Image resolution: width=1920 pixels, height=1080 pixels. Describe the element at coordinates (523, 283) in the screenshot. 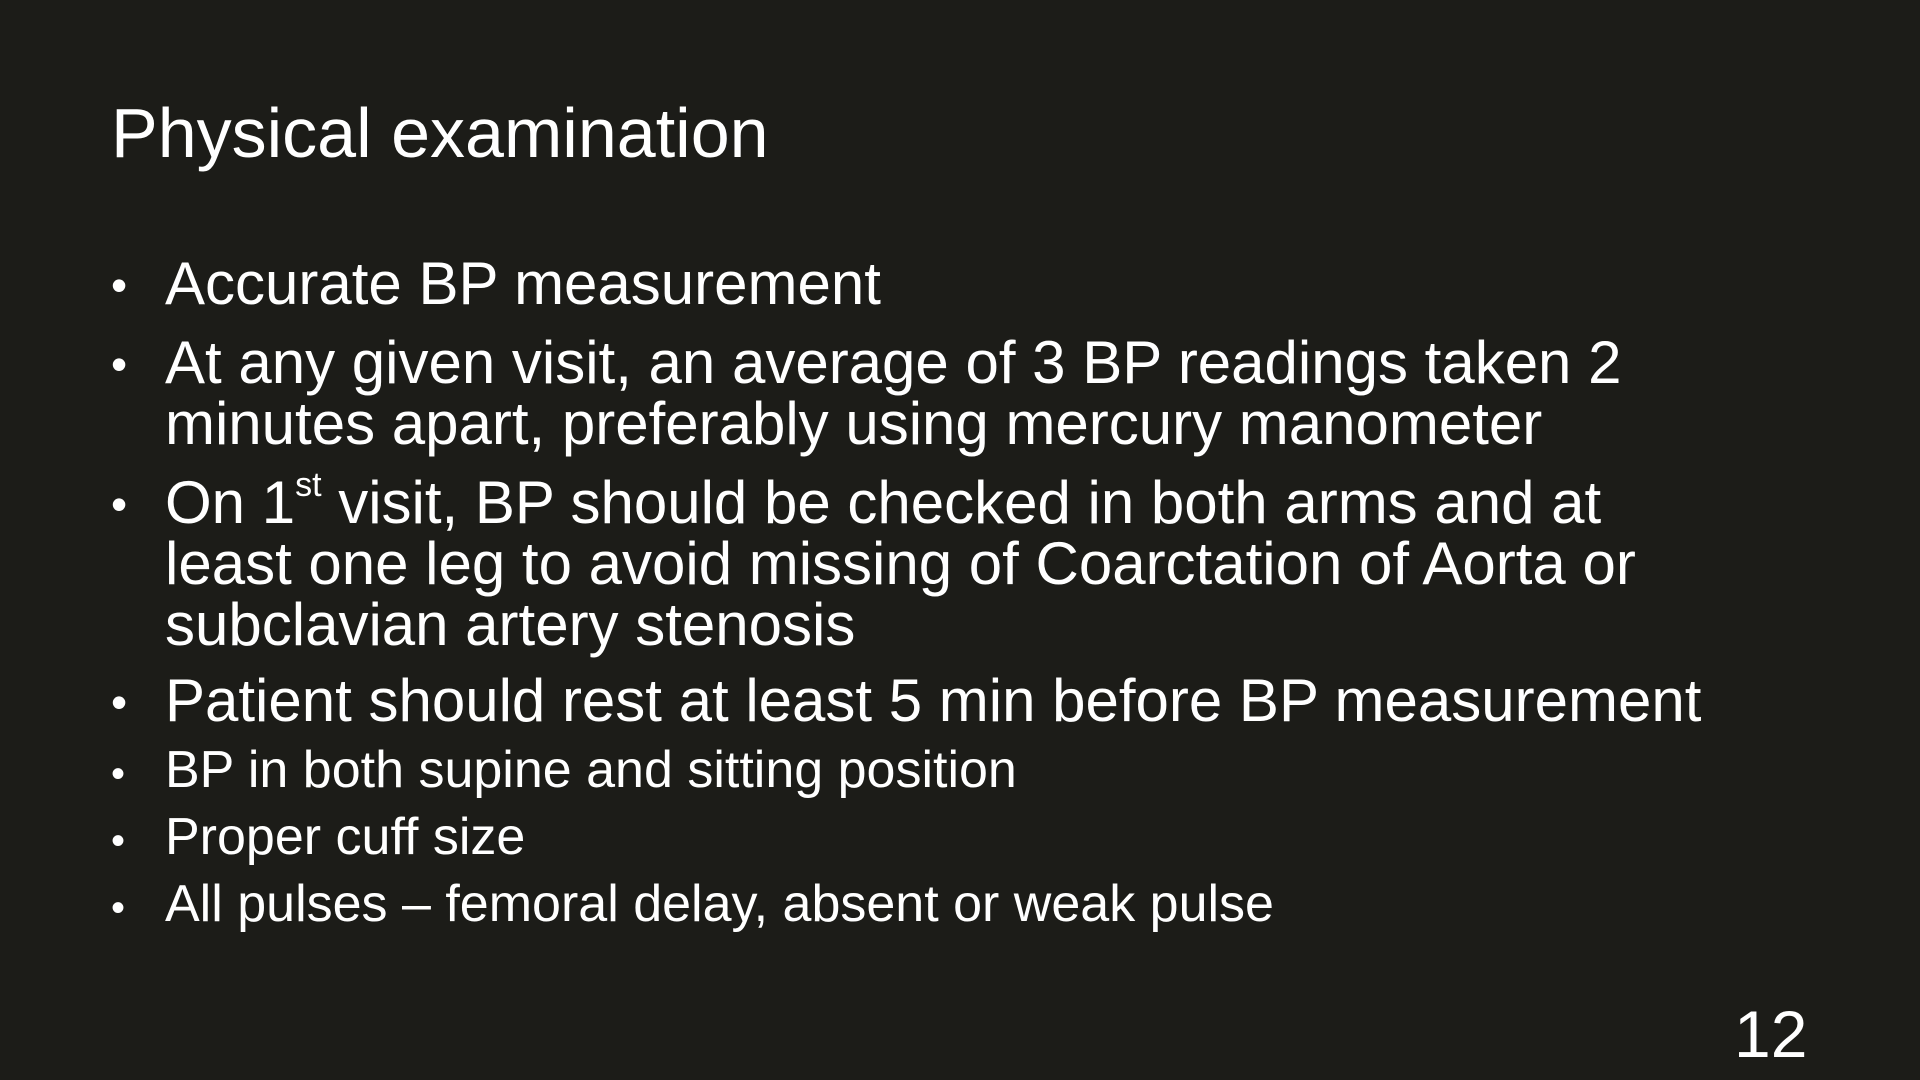

I see `bullet-text: Accurate BP measurement` at that location.